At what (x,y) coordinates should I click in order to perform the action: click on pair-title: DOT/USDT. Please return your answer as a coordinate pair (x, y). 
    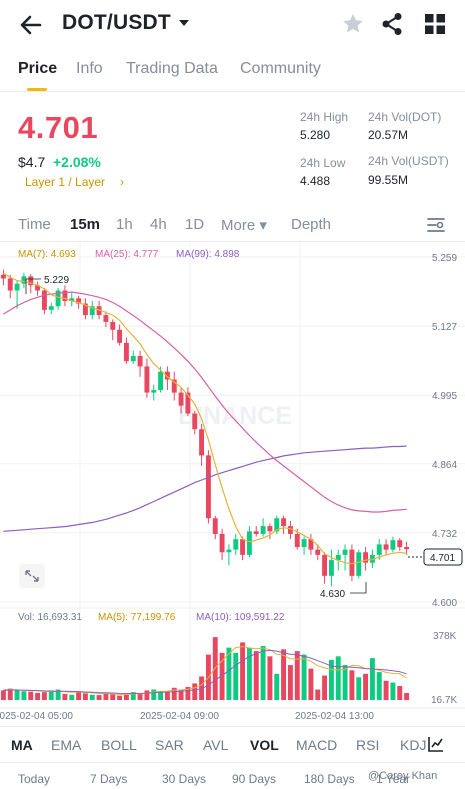
    Looking at the image, I should click on (116, 22).